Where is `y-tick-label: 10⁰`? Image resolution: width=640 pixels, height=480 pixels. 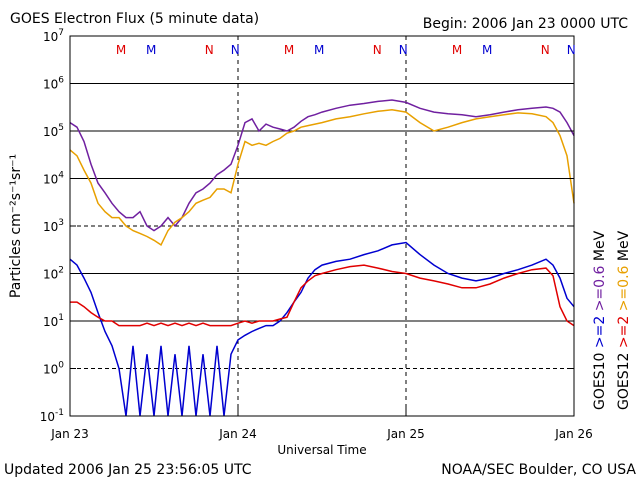
y-tick-label: 10⁰ is located at coordinates (53, 369).